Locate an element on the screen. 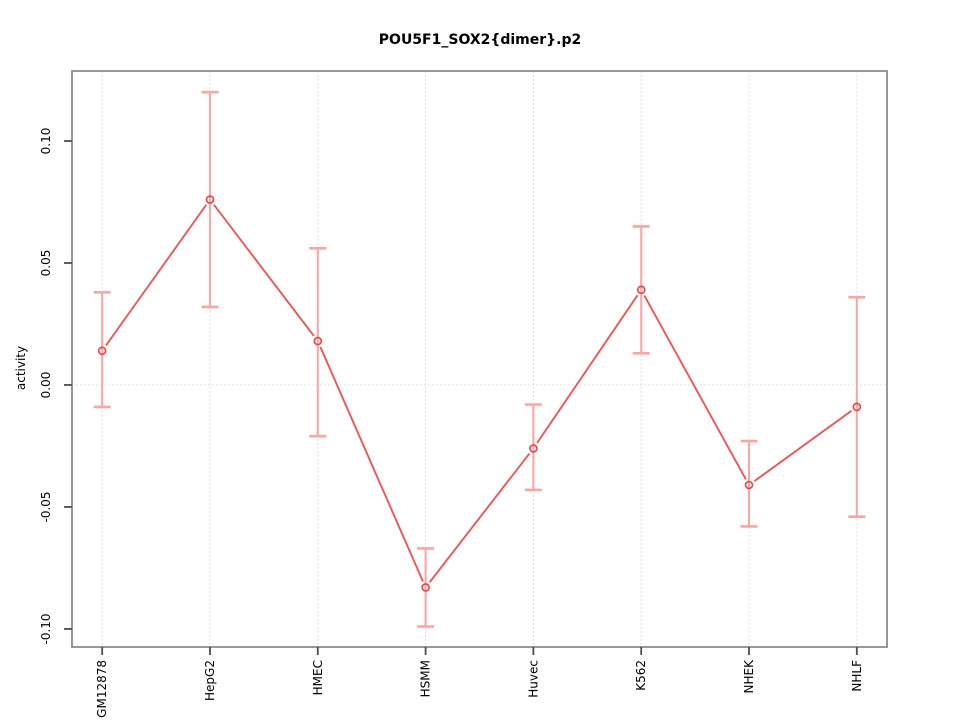  data-point-NHEK is located at coordinates (749, 485).